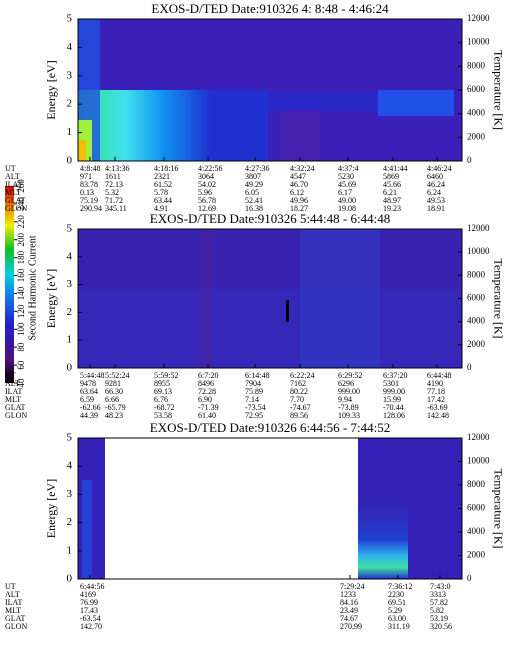 This screenshot has width=505, height=649. I want to click on ephemeris-value: 6296, so click(346, 383).